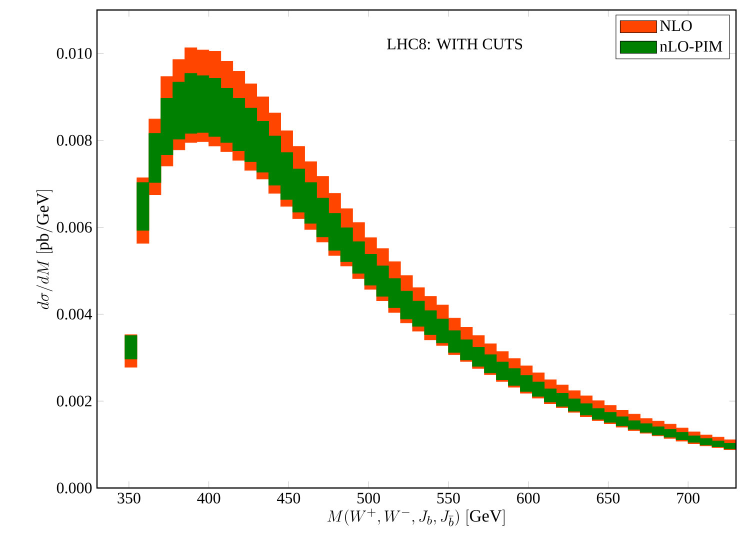  What do you see at coordinates (74, 140) in the screenshot?
I see `y-tick-label: 0.008` at bounding box center [74, 140].